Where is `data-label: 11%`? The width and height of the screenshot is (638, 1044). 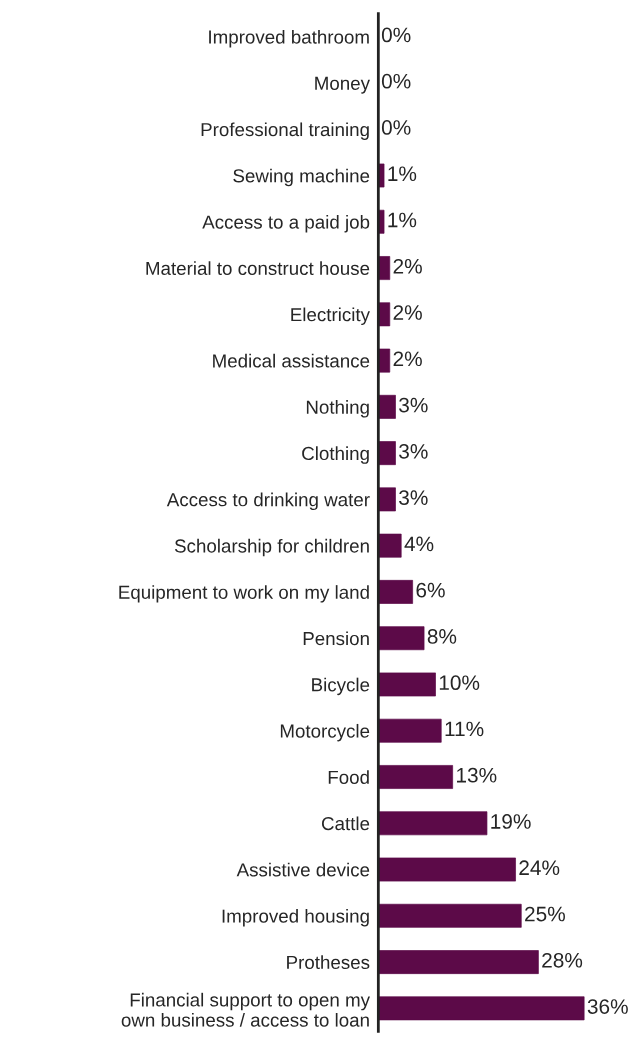 data-label: 11% is located at coordinates (464, 729).